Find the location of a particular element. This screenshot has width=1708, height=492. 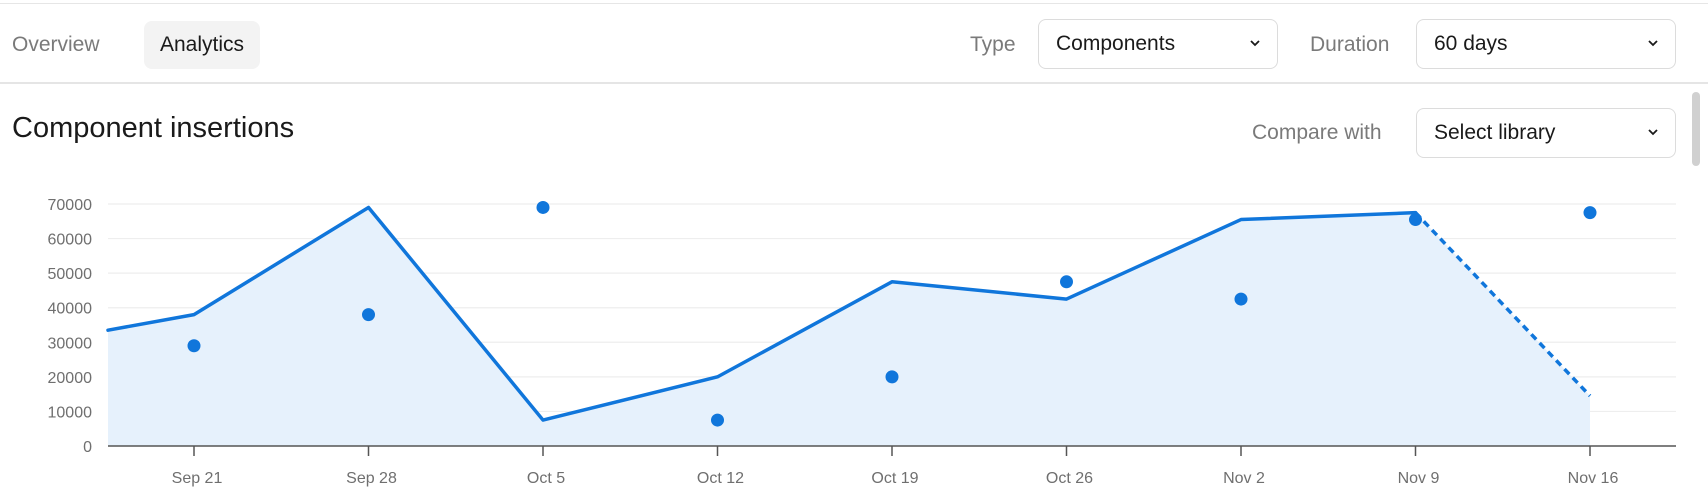

compare-library-select: Select library is located at coordinates (1546, 133).